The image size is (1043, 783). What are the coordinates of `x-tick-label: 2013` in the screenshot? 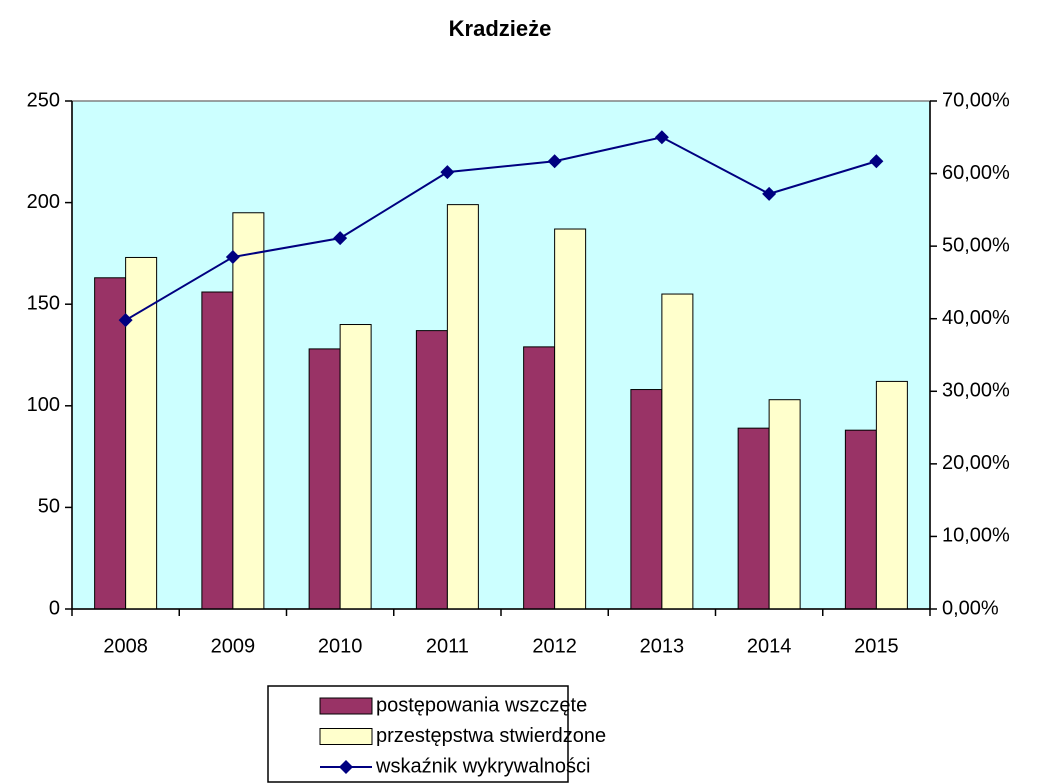 It's located at (662, 646).